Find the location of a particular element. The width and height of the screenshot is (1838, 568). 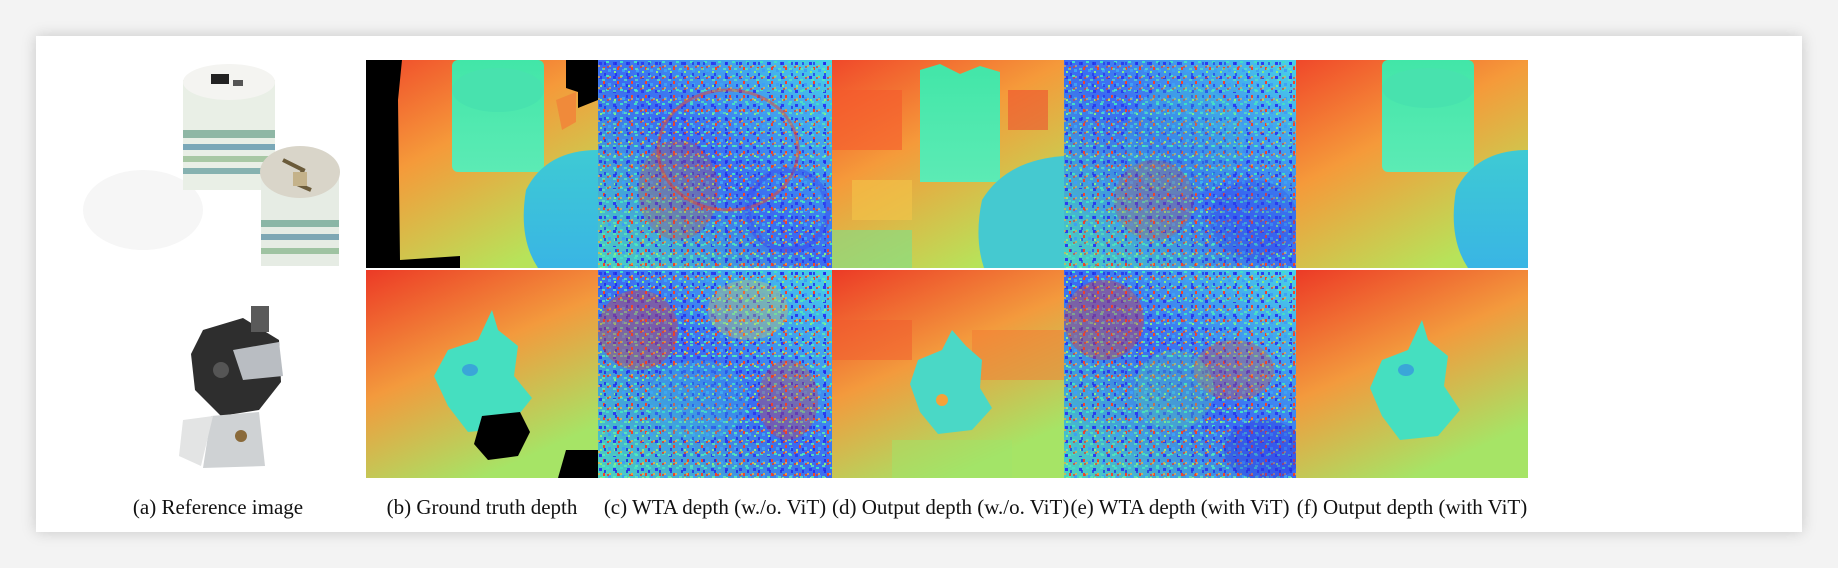

caption-output-depth-with-vit: (f) Output depth (with ViT) is located at coordinates (1412, 507).